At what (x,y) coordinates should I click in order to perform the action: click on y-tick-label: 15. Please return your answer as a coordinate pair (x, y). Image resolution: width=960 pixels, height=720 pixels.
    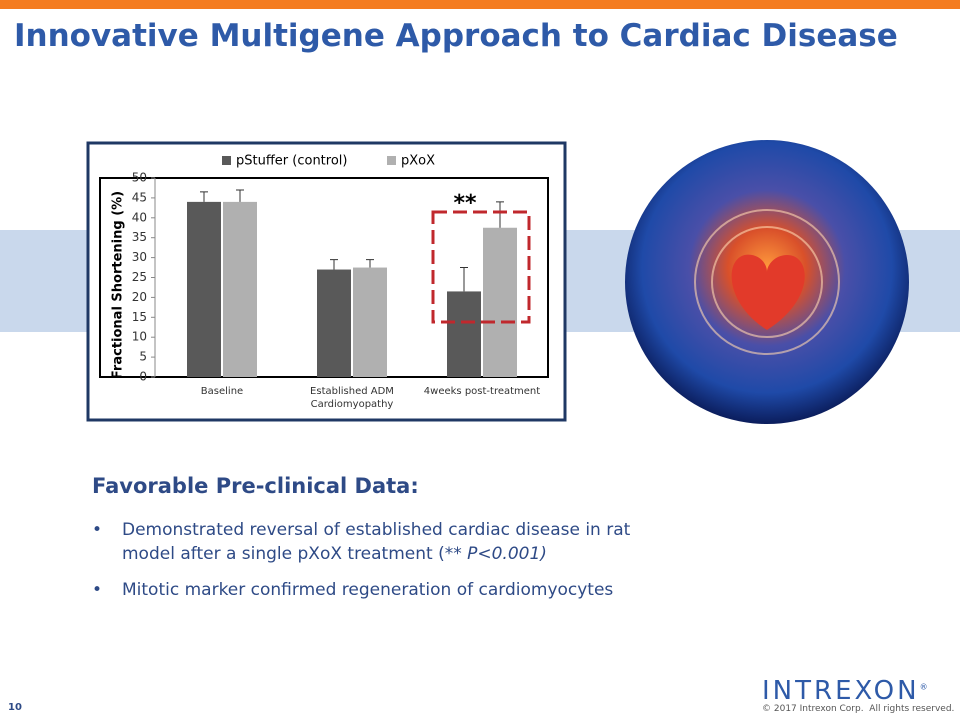
    Looking at the image, I should click on (139, 317).